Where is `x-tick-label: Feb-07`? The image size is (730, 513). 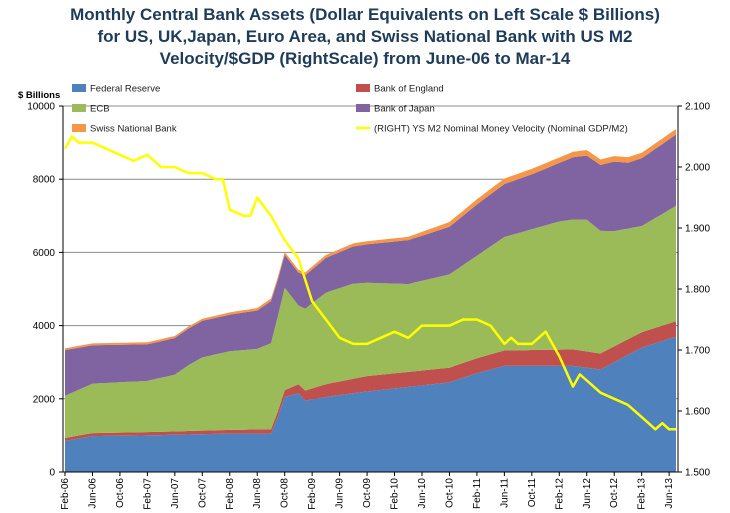
x-tick-label: Feb-07 is located at coordinates (147, 494).